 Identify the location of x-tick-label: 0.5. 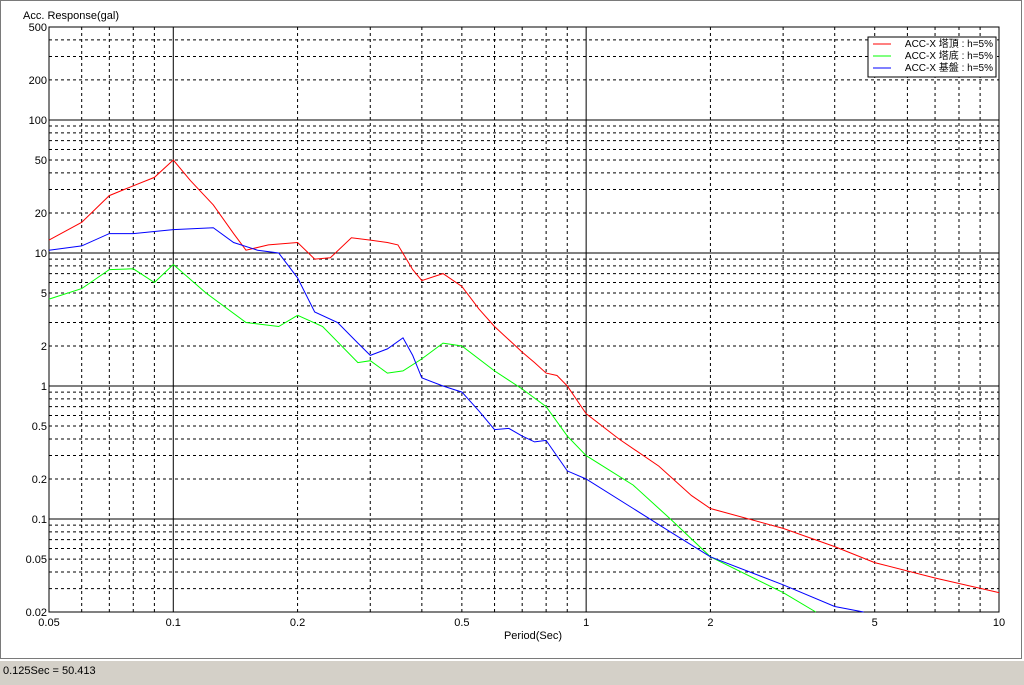
(461, 623).